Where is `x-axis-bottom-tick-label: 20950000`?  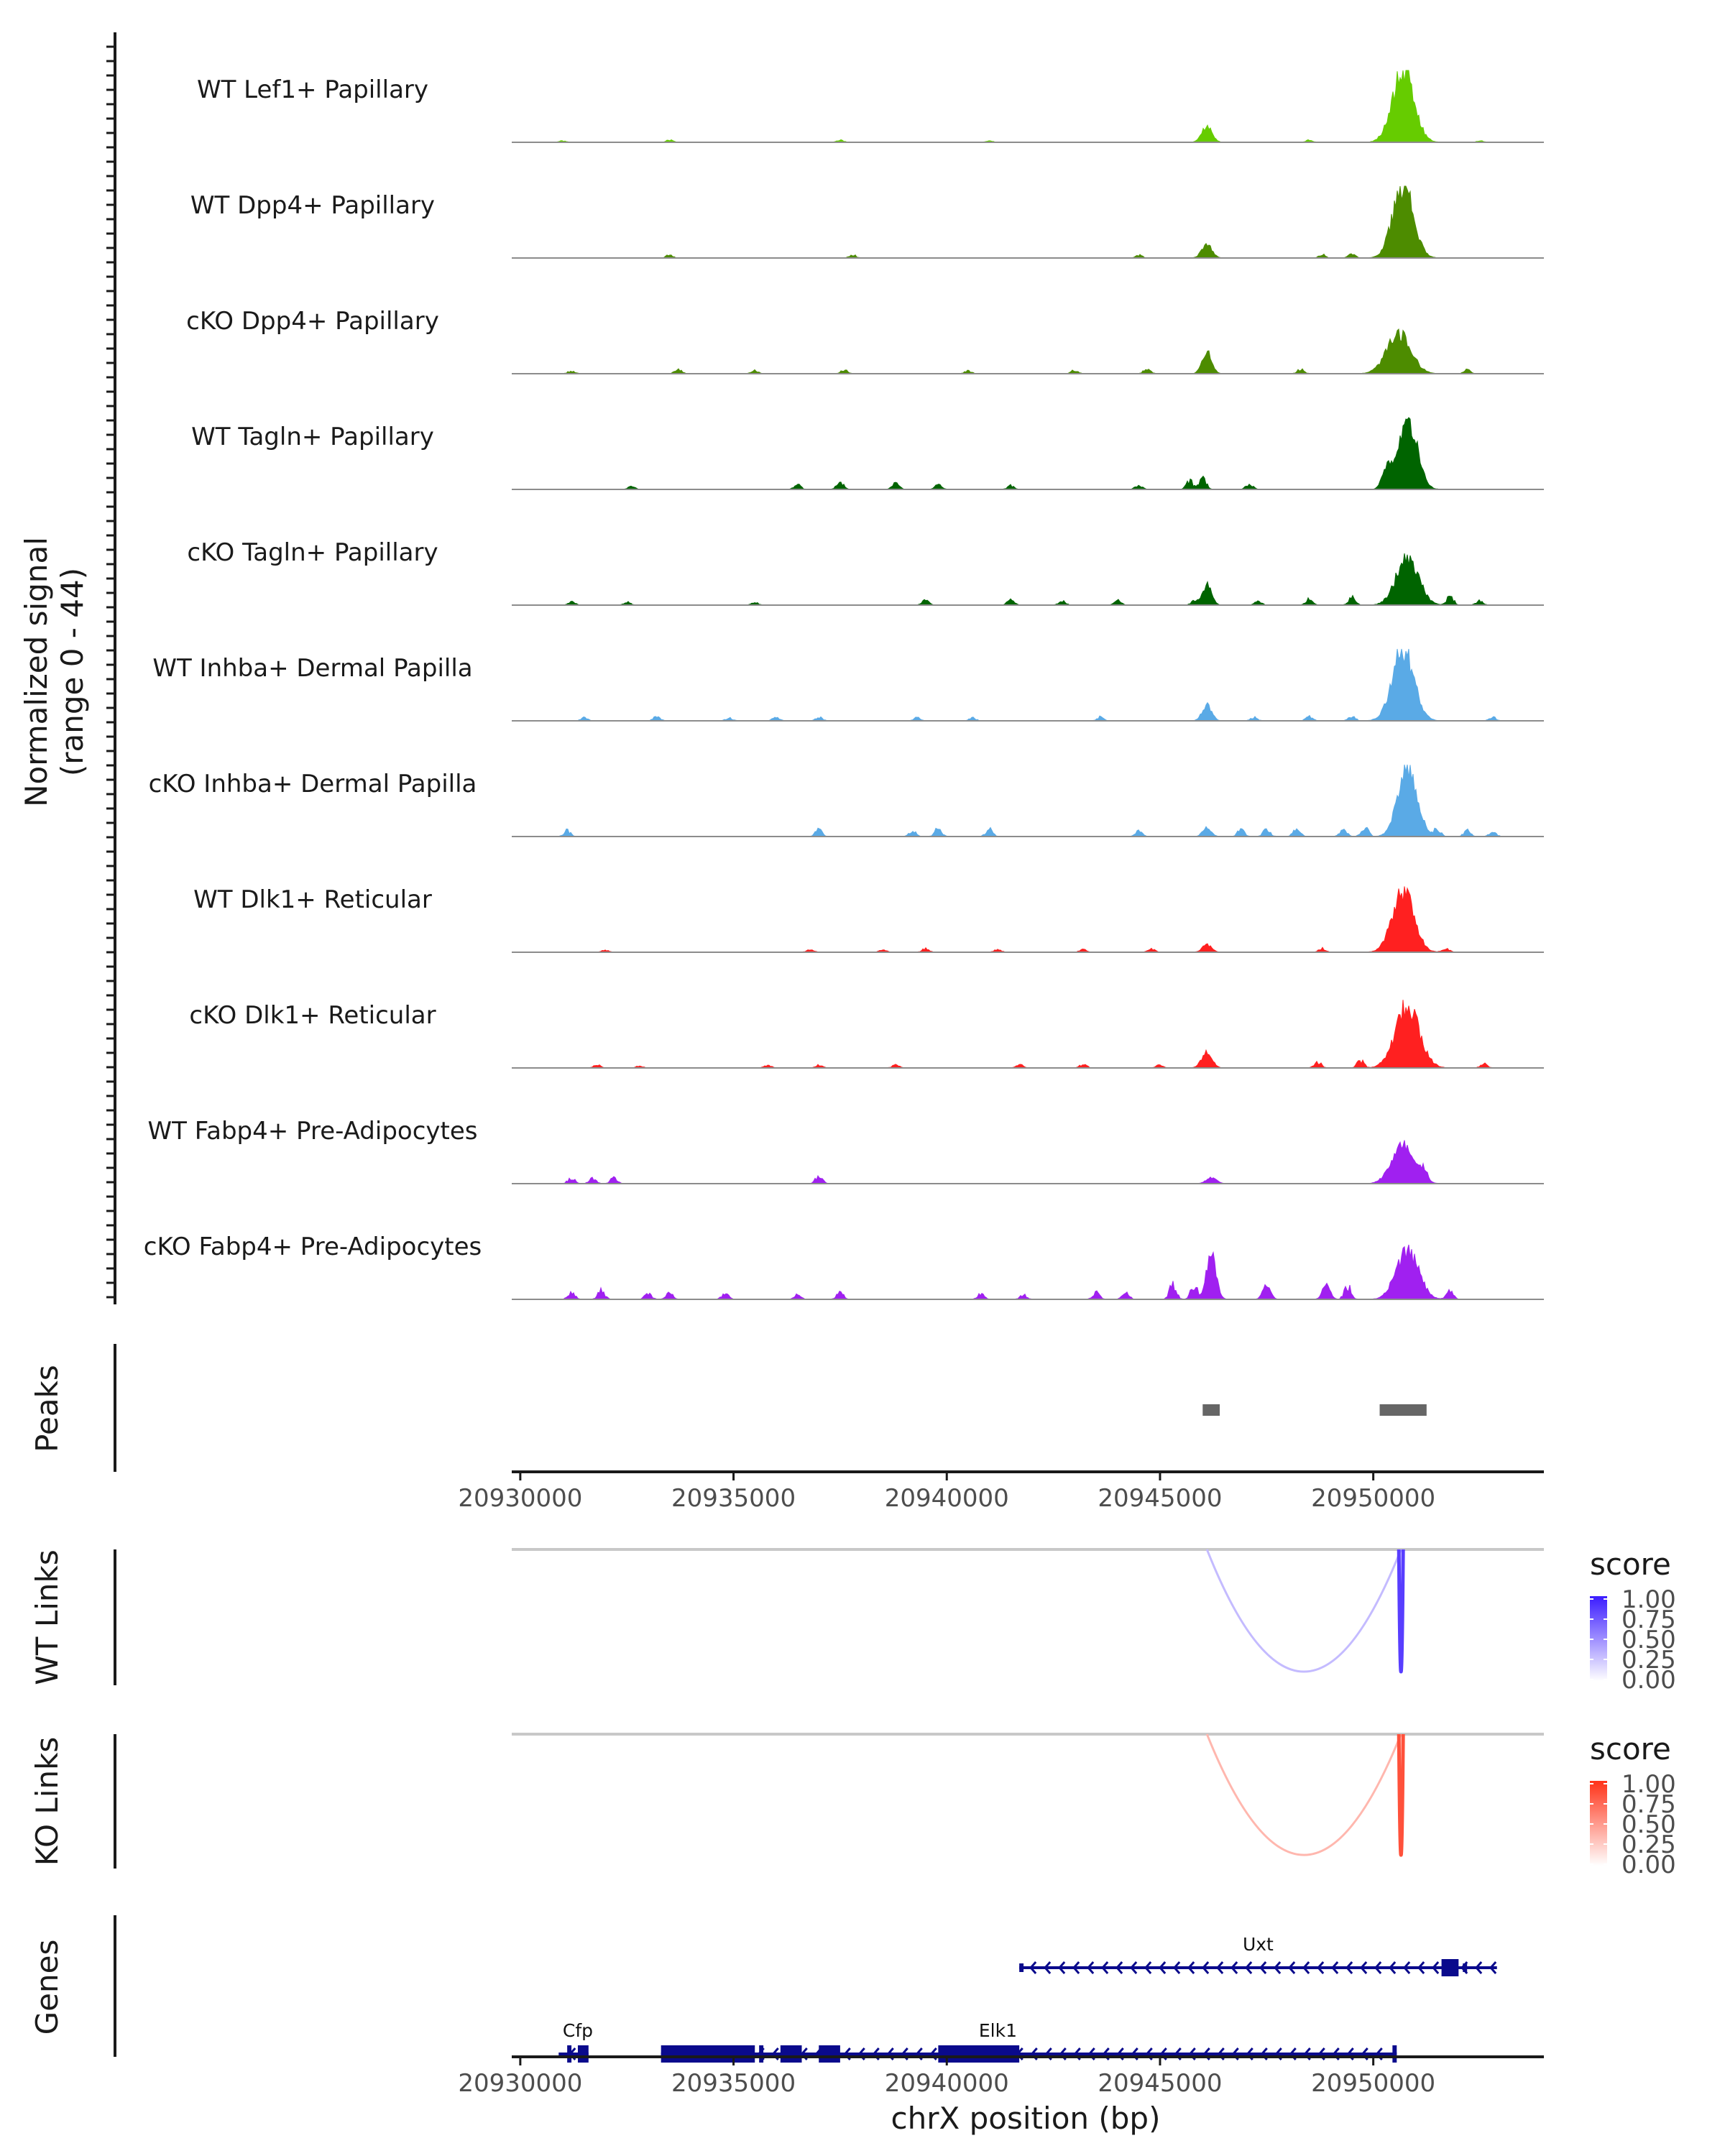
x-axis-bottom-tick-label: 20950000 is located at coordinates (1373, 2083).